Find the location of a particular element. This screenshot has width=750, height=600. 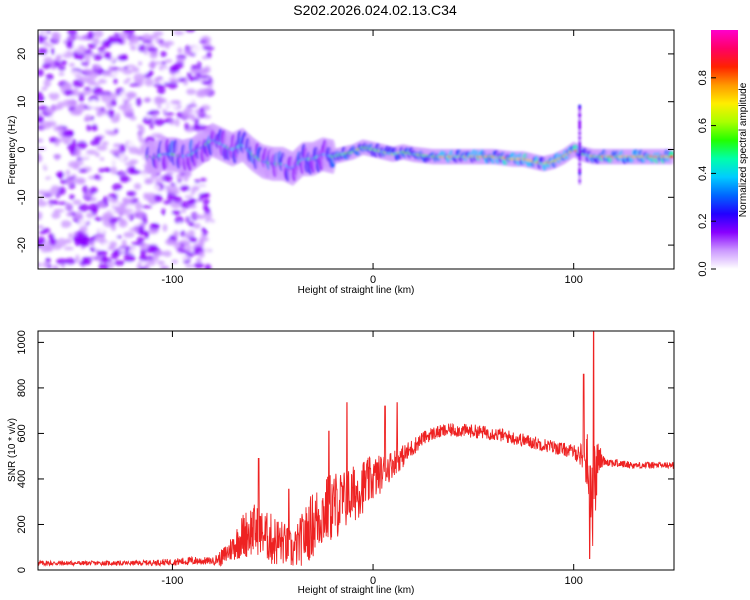

spectrogram-x-tick-label: 100 is located at coordinates (574, 280).